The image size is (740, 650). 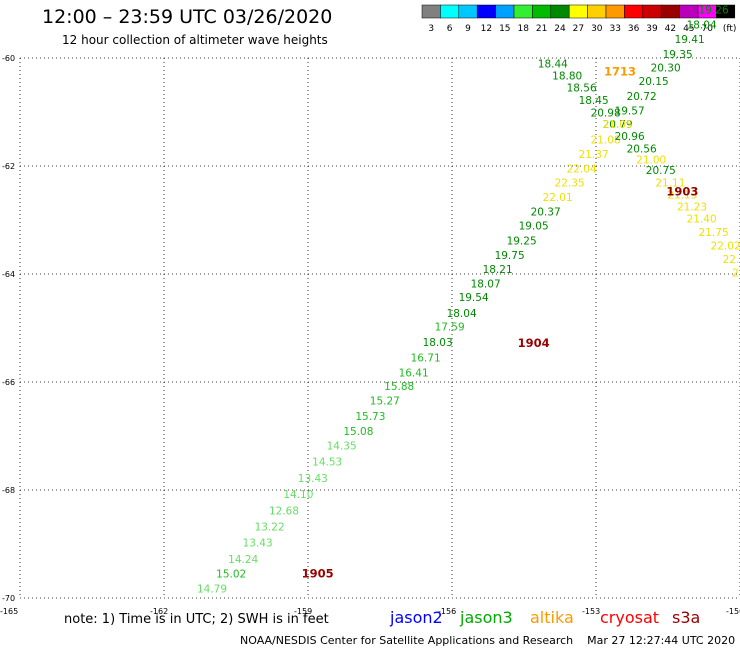 I want to click on wave-height-point: 15.73, so click(x=370, y=417).